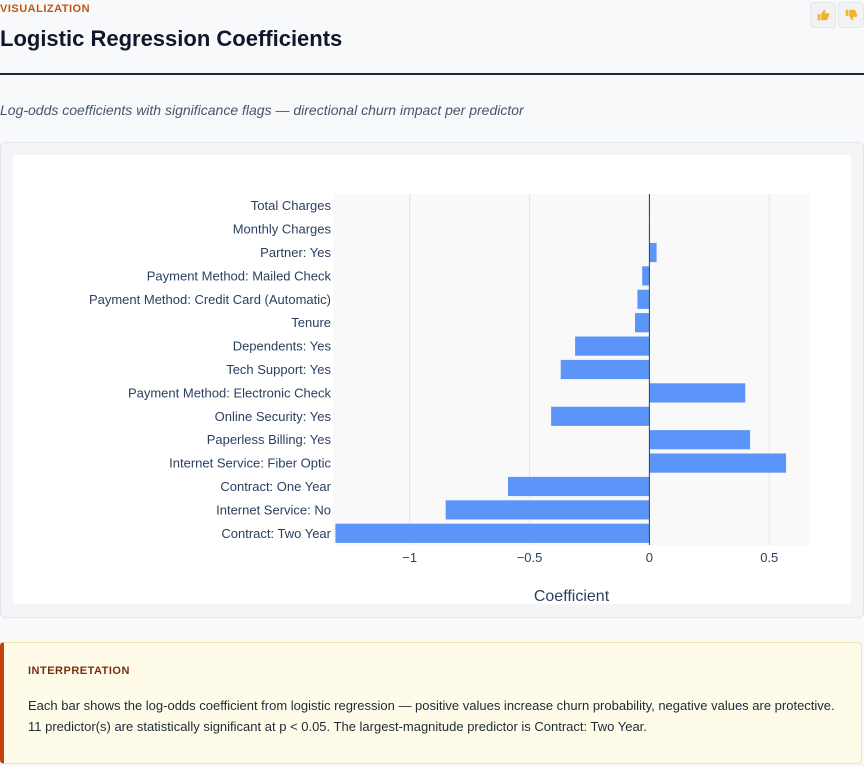 This screenshot has width=864, height=766. Describe the element at coordinates (273, 509) in the screenshot. I see `y-tick-label: Internet Service: No` at that location.